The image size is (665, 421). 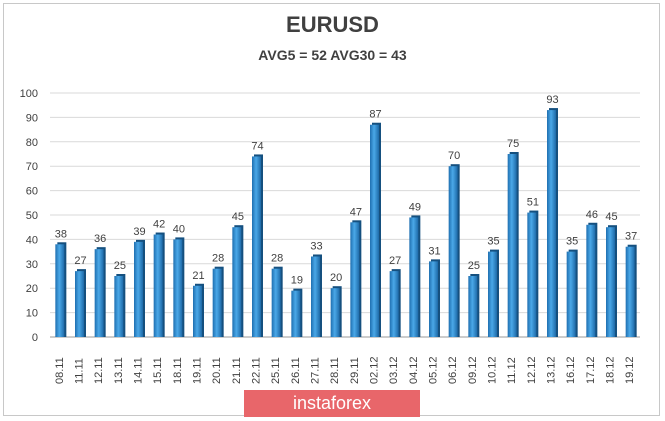 What do you see at coordinates (198, 370) in the screenshot?
I see `x-tick-label: 19.11` at bounding box center [198, 370].